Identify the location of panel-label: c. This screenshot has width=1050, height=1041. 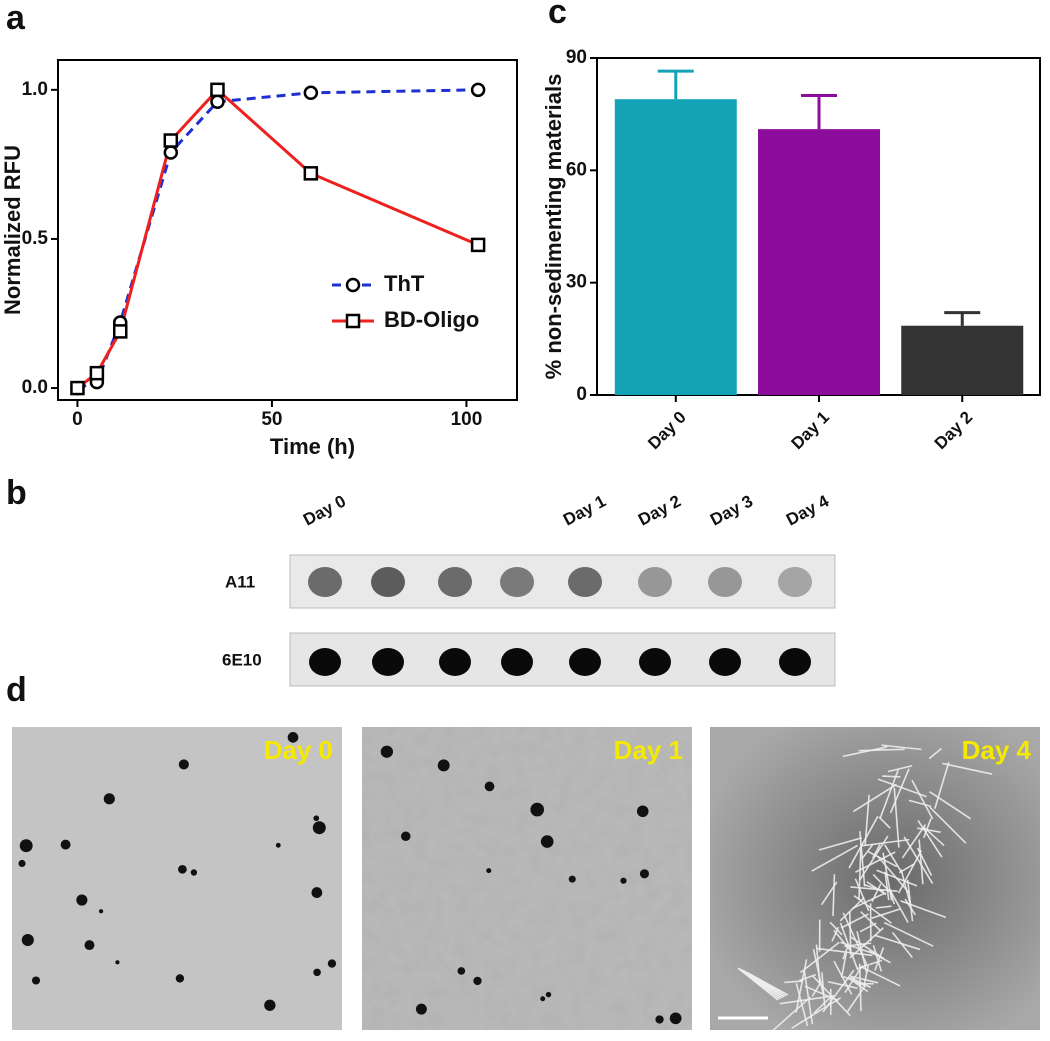
(557, 15).